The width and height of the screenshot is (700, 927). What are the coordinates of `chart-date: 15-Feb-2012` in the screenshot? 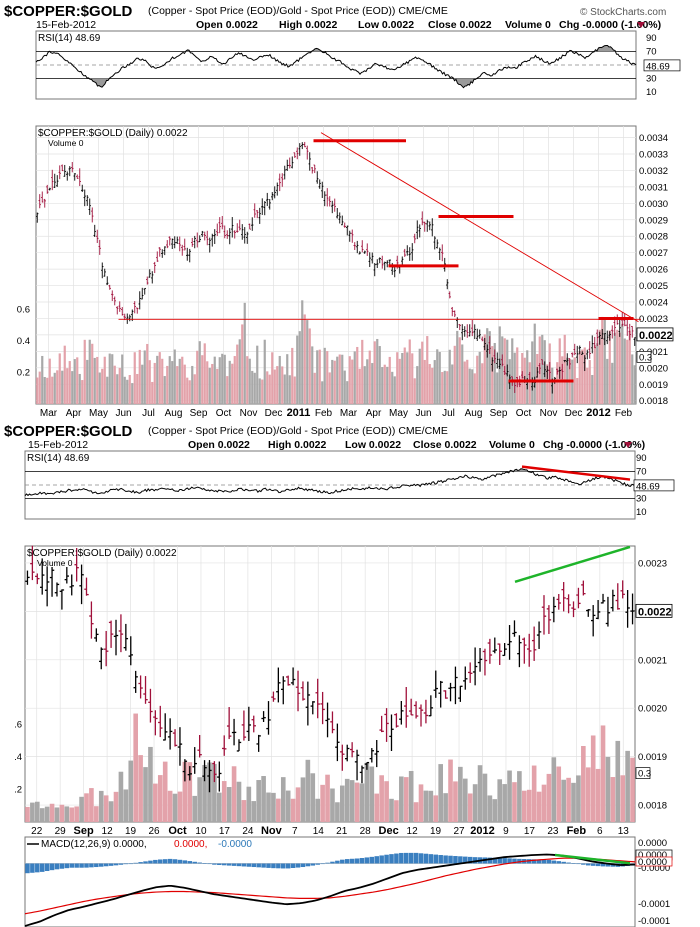 It's located at (66, 25).